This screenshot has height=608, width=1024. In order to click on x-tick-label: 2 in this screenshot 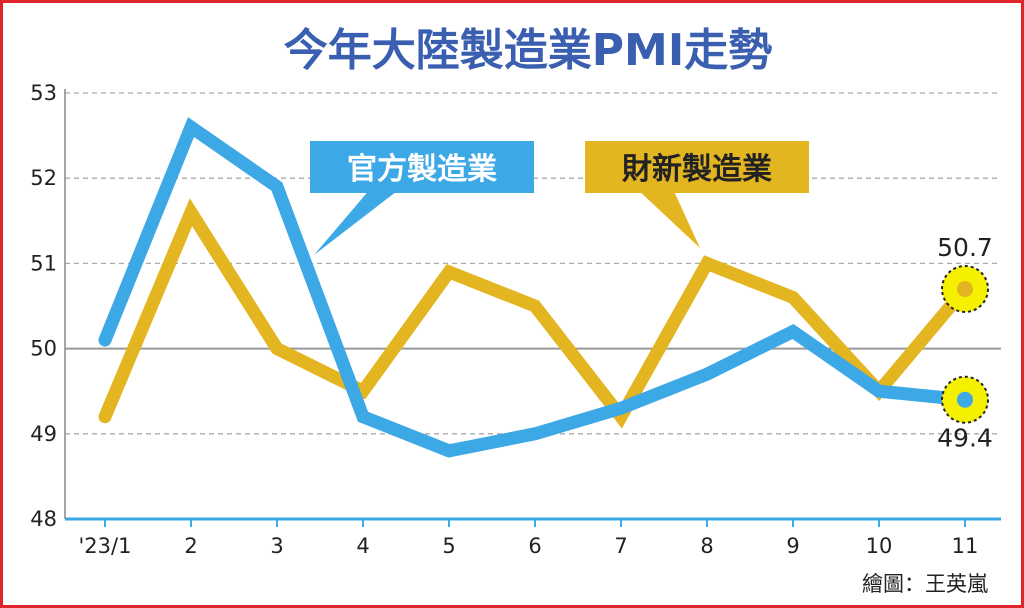, I will do `click(190, 546)`.